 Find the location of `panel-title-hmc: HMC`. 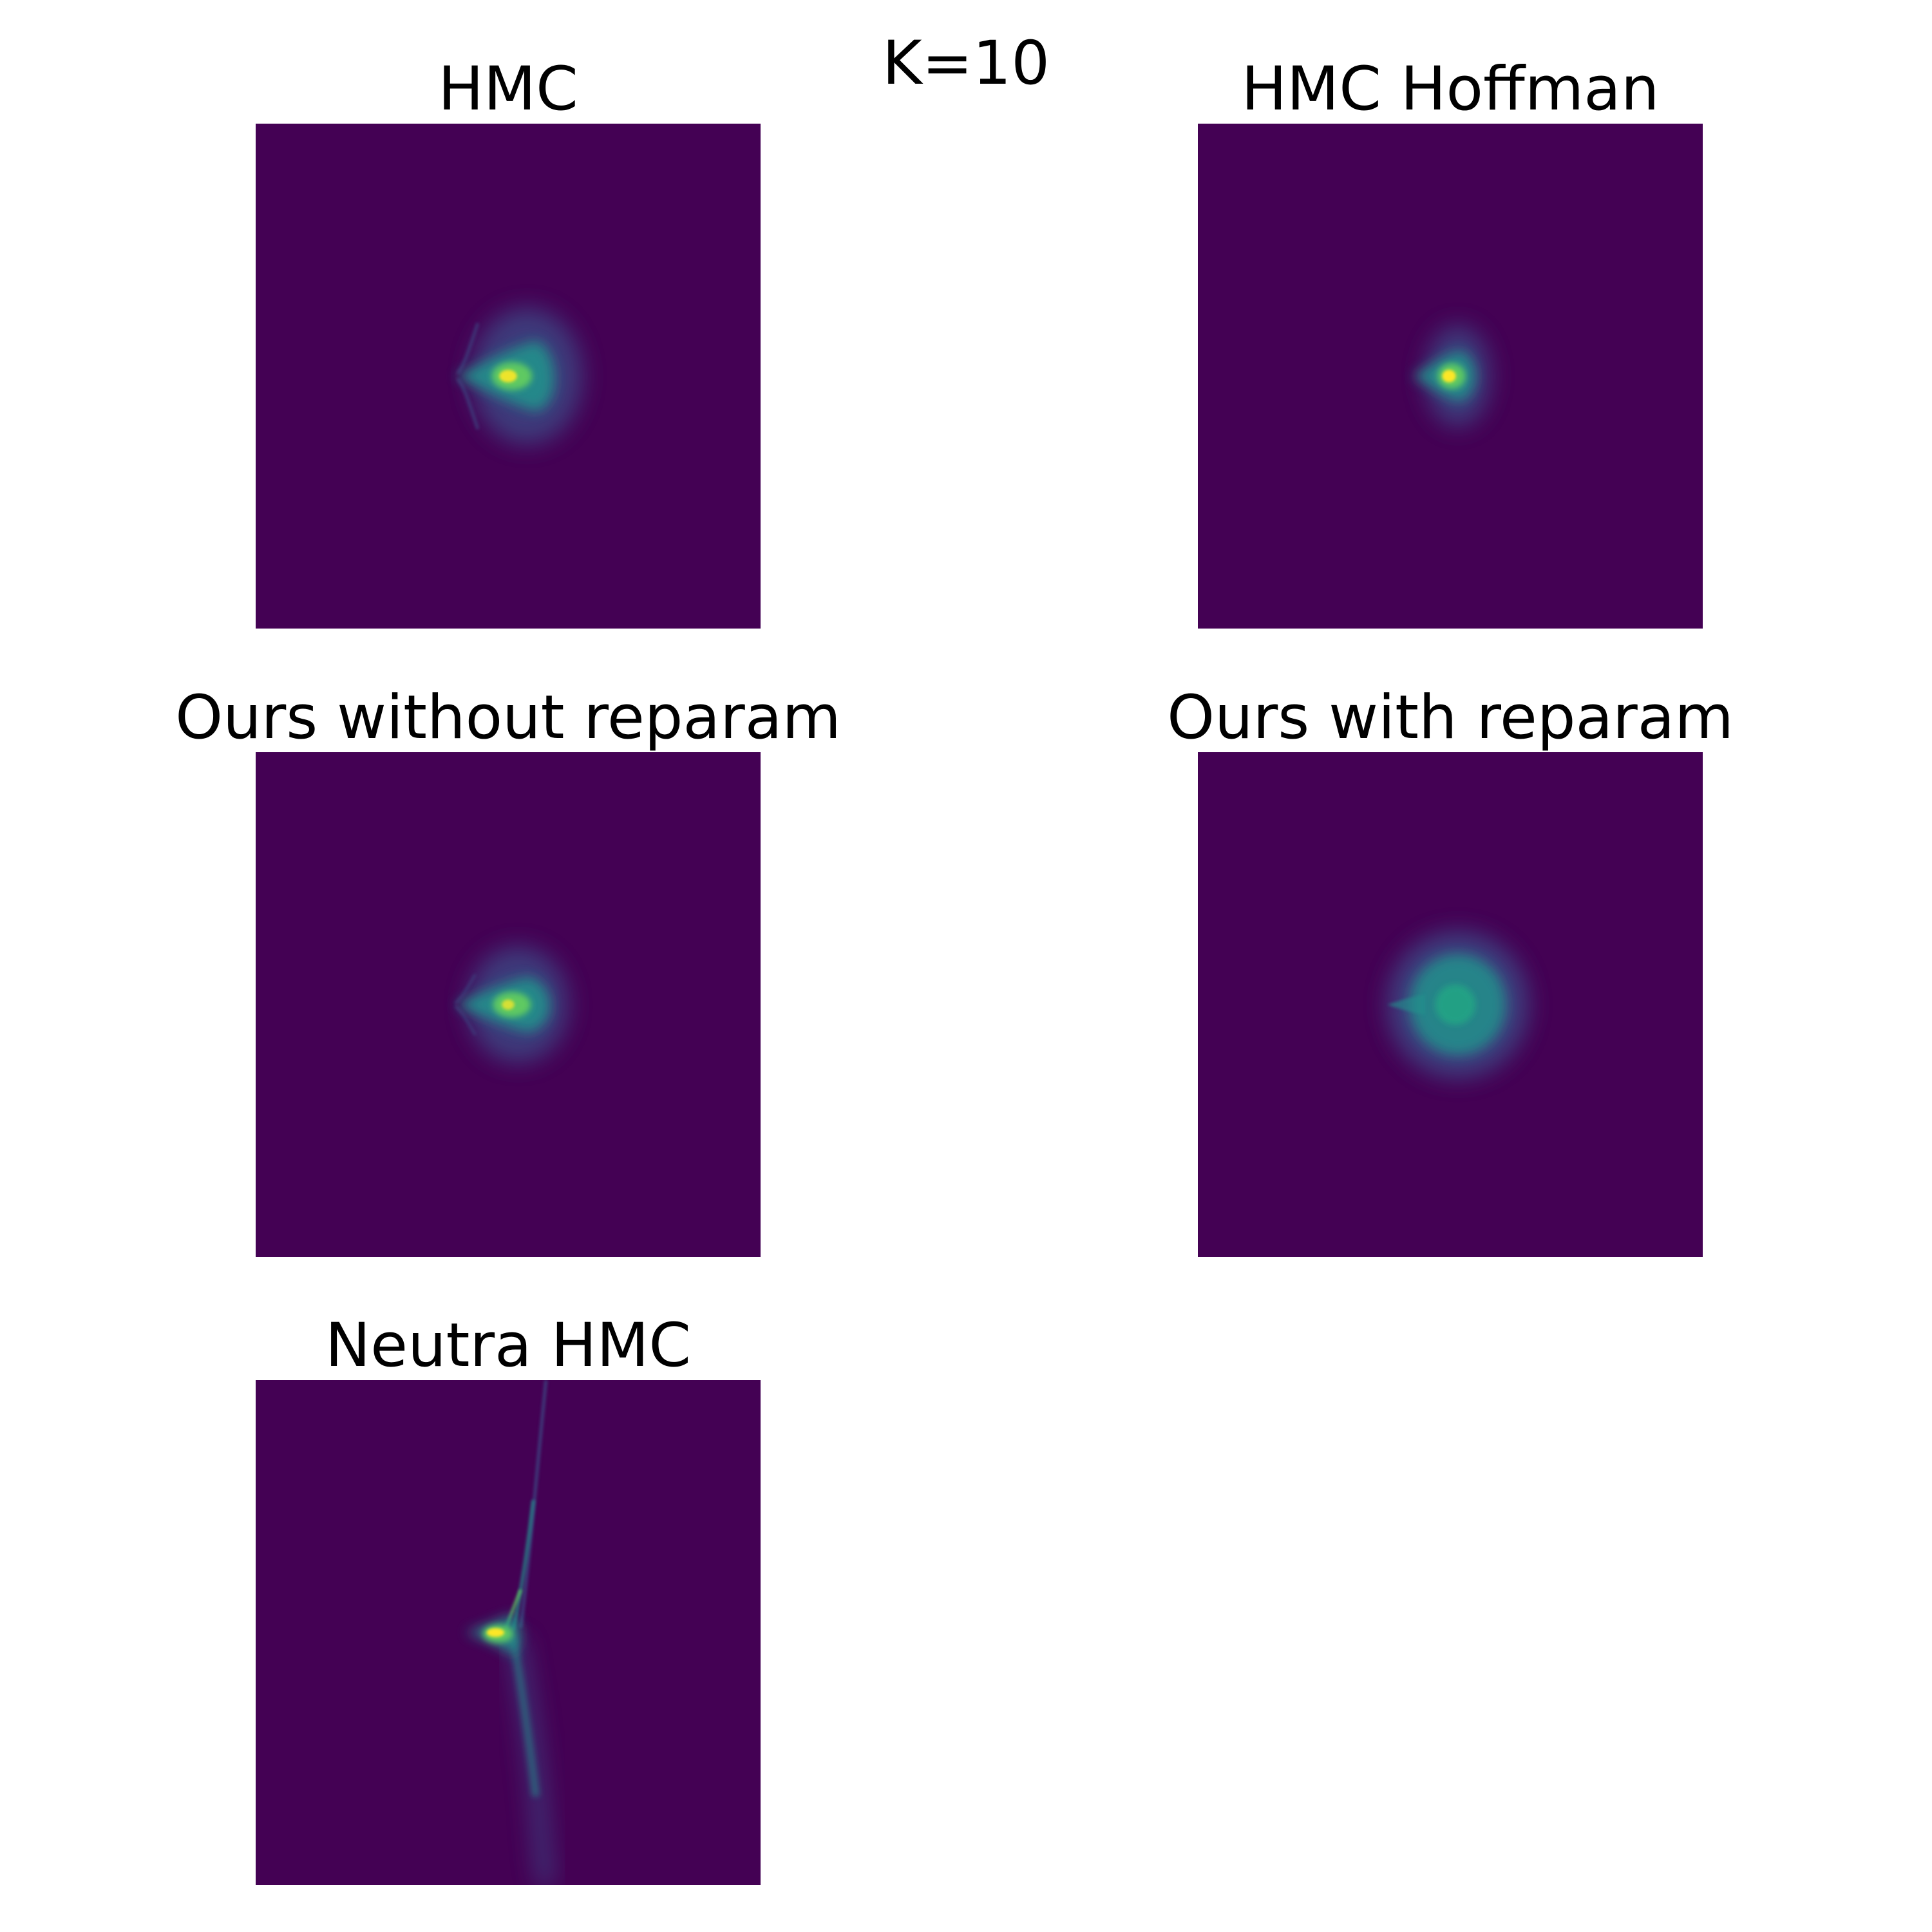

panel-title-hmc: HMC is located at coordinates (508, 89).